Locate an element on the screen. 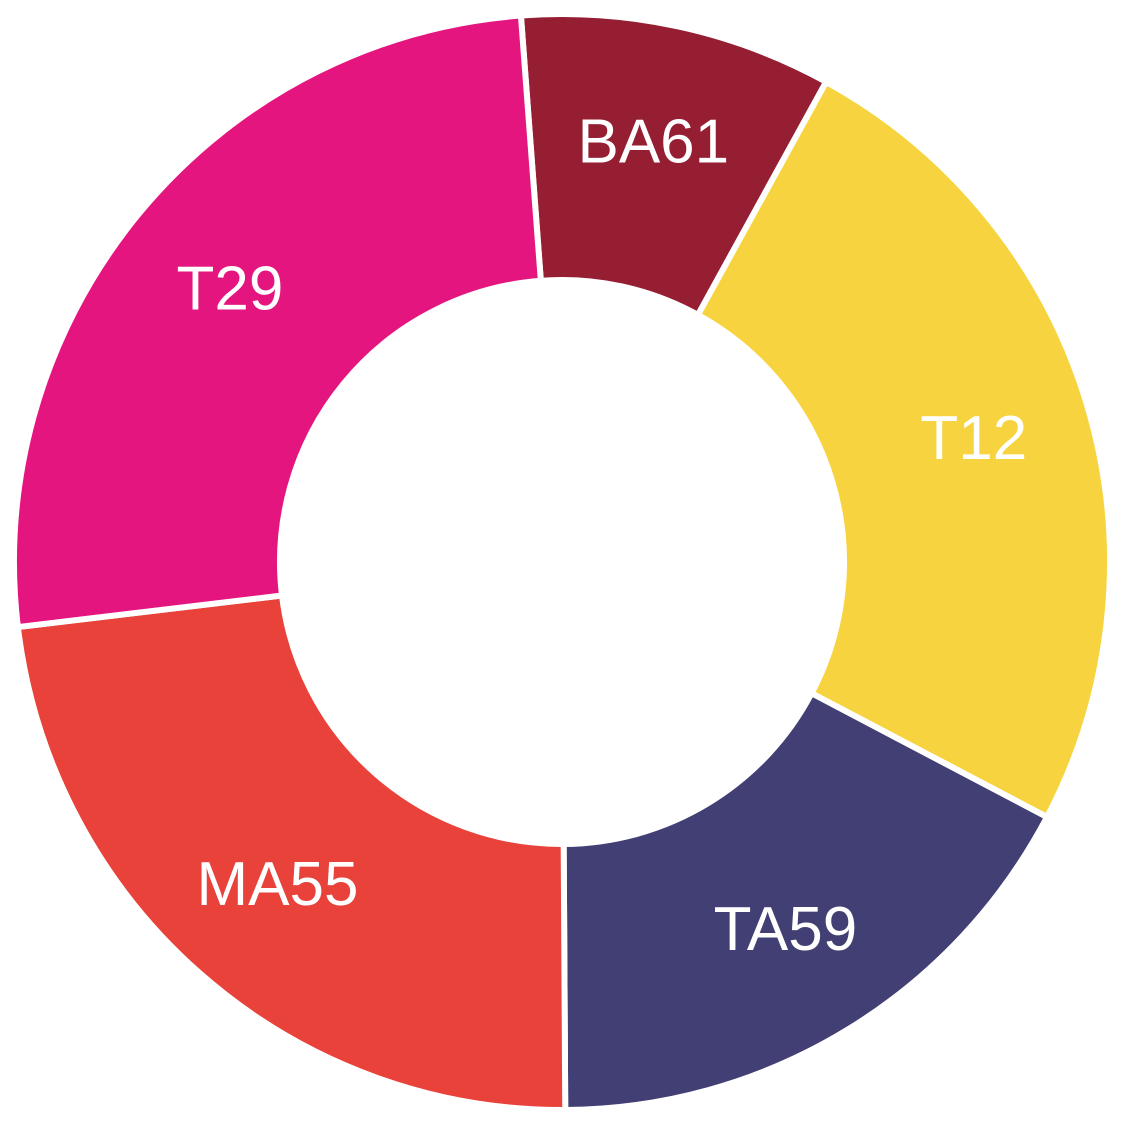  slice-label-ma55: MA55 is located at coordinates (278, 884).